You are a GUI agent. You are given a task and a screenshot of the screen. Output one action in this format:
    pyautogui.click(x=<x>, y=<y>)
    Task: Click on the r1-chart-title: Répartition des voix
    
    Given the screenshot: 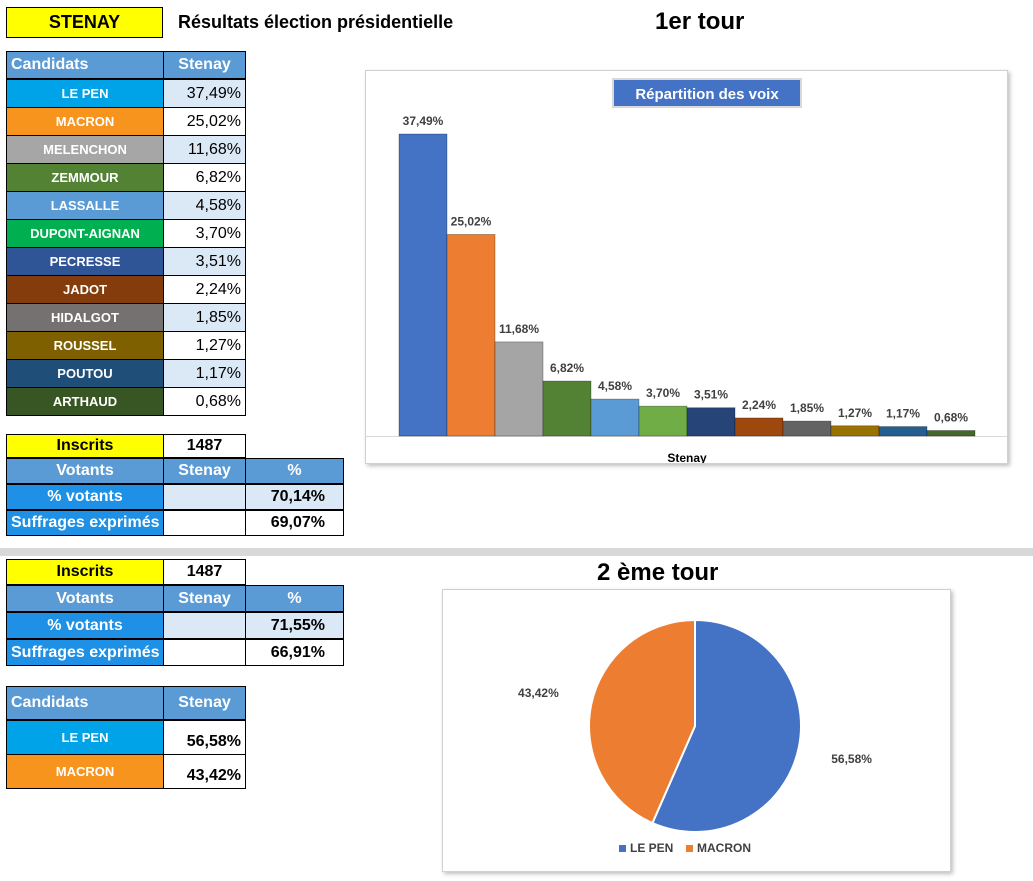 What is the action you would take?
    pyautogui.click(x=707, y=94)
    